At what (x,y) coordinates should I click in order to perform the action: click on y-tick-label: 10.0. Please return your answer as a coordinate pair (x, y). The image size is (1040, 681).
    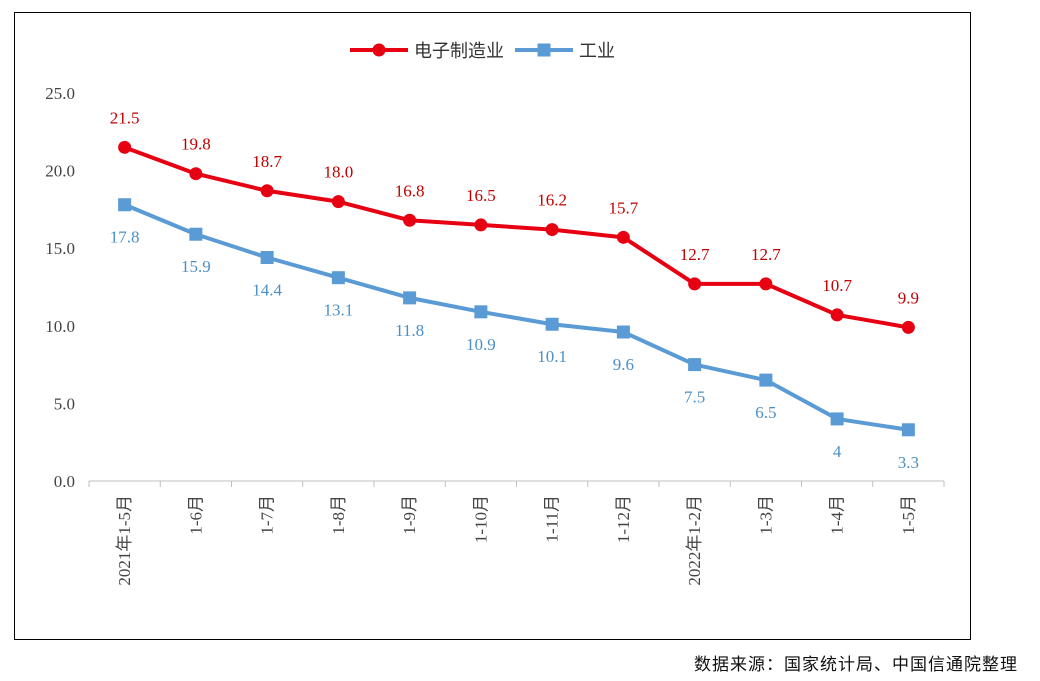
    Looking at the image, I should click on (60, 326).